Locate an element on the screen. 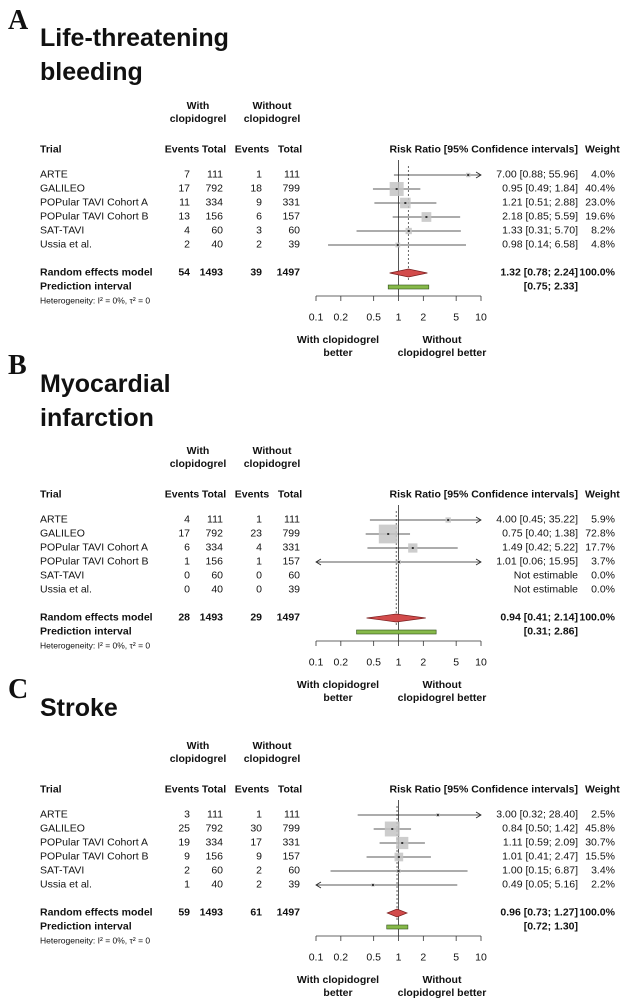 This screenshot has width=624, height=1002. events: 3 is located at coordinates (187, 814).